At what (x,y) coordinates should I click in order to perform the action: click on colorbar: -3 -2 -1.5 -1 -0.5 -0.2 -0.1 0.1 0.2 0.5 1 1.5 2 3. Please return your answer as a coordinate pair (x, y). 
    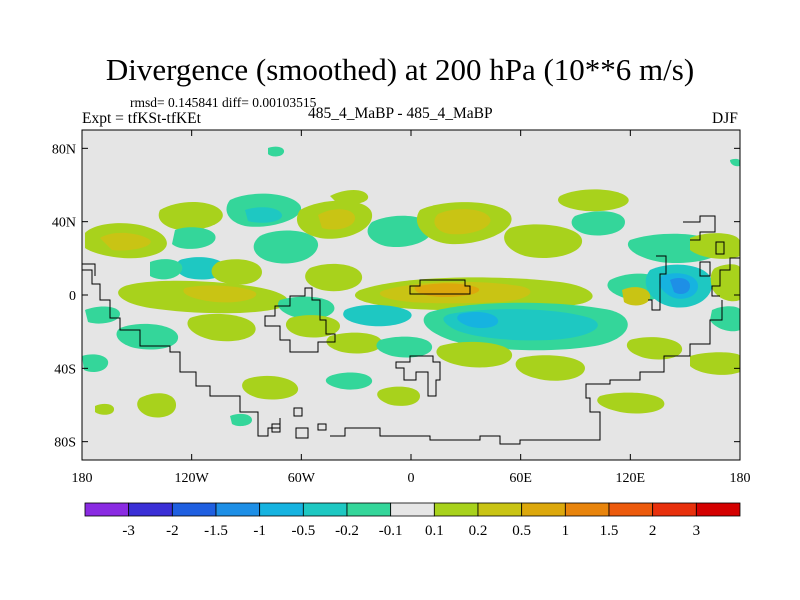
    Looking at the image, I should click on (412, 520).